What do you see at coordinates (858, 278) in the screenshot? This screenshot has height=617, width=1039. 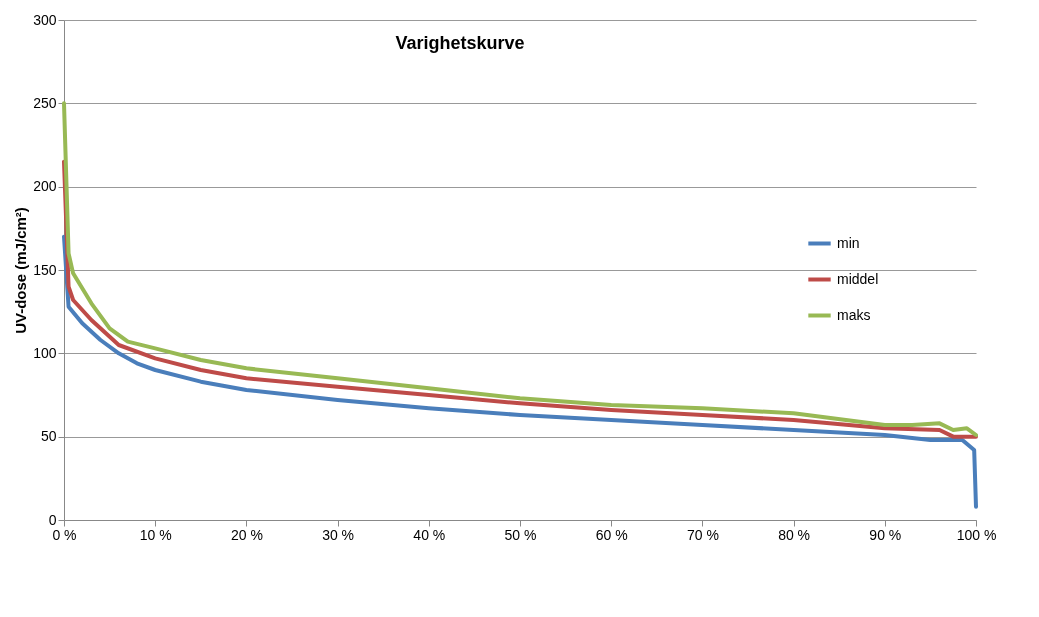 I see `legend-label: middel` at bounding box center [858, 278].